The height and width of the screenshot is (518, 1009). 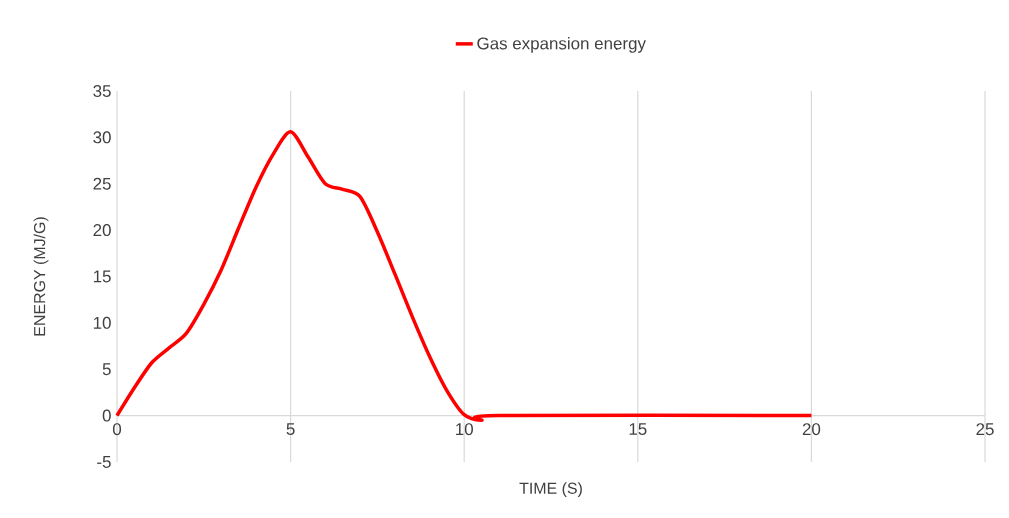 I want to click on x-tick-label: 25, so click(x=985, y=429).